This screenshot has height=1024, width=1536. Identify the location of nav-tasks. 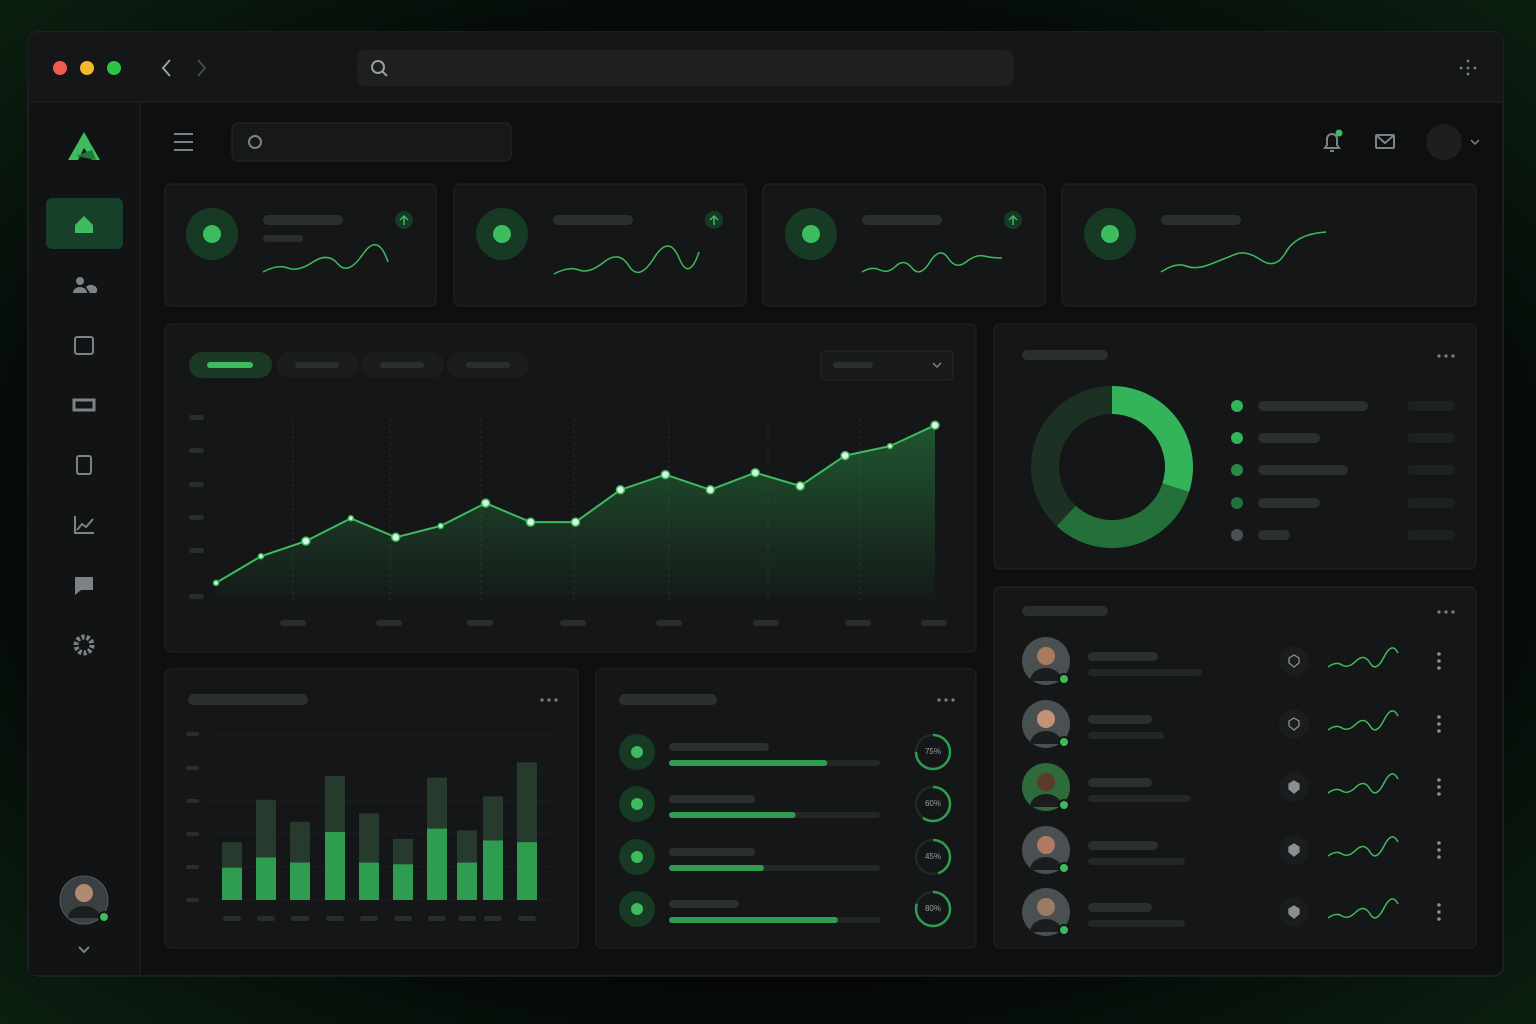
(84, 465).